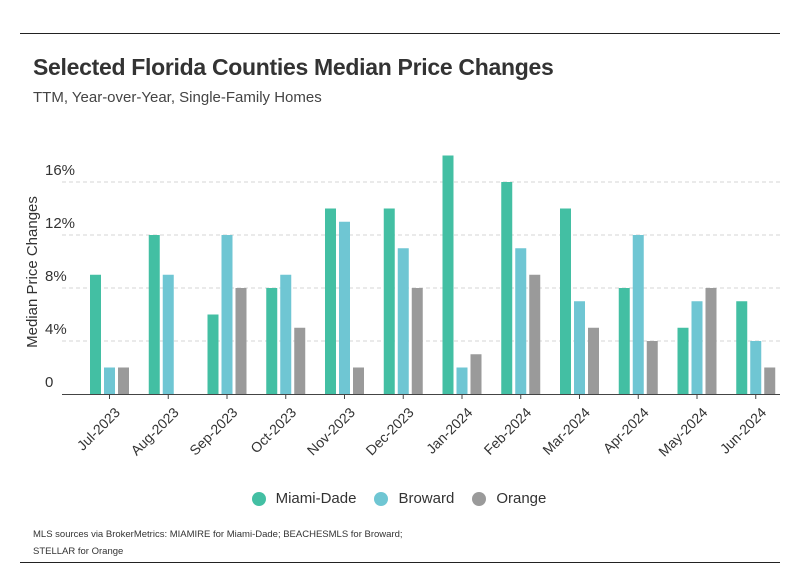  Describe the element at coordinates (227, 314) in the screenshot. I see `bar-broward-sep-2023` at that location.